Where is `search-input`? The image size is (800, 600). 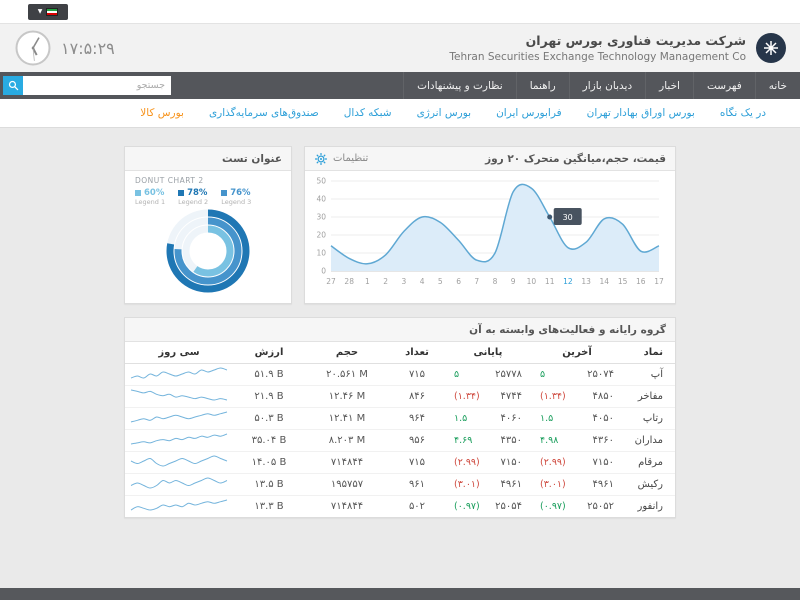 search-input is located at coordinates (97, 85).